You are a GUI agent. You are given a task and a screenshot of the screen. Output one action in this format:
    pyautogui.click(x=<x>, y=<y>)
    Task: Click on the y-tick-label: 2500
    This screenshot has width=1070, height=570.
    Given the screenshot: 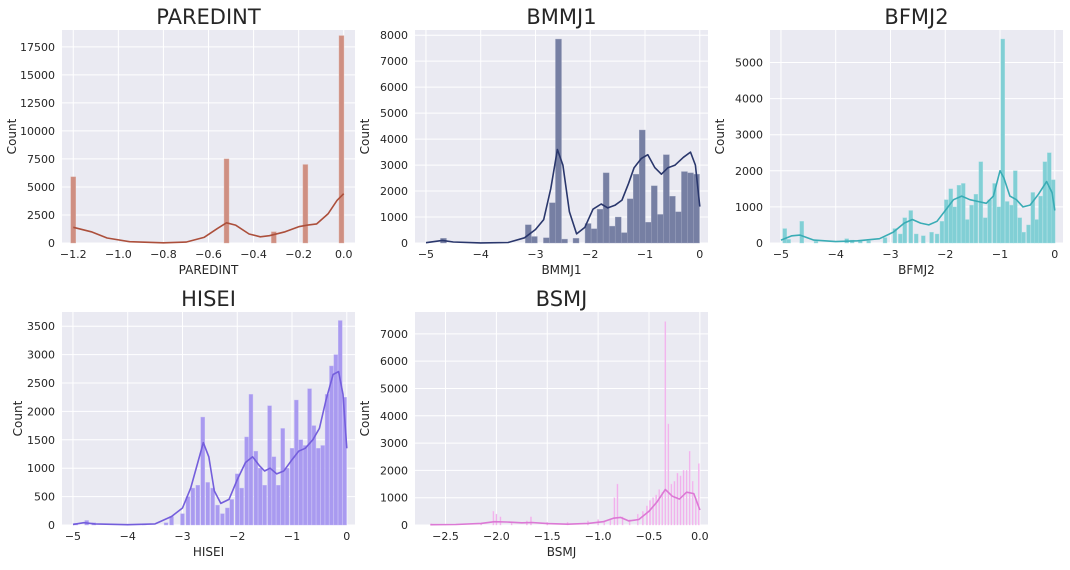 What is the action you would take?
    pyautogui.click(x=41, y=383)
    